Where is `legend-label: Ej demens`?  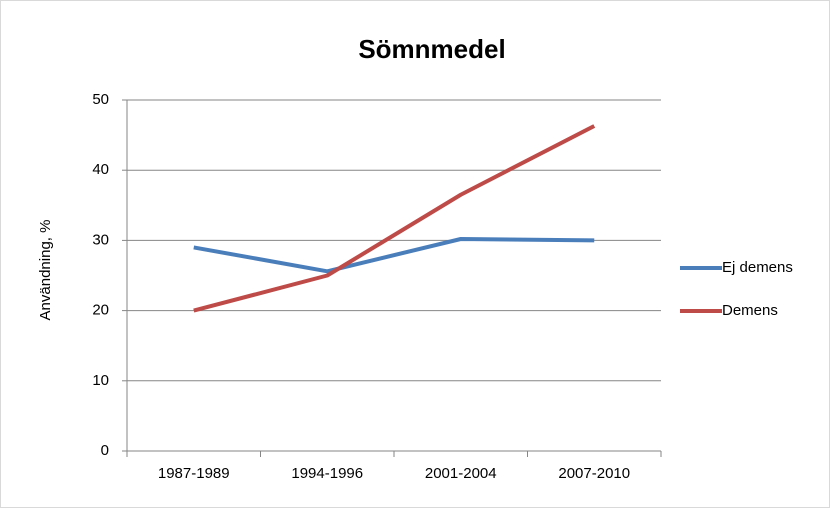
legend-label: Ej demens is located at coordinates (757, 267).